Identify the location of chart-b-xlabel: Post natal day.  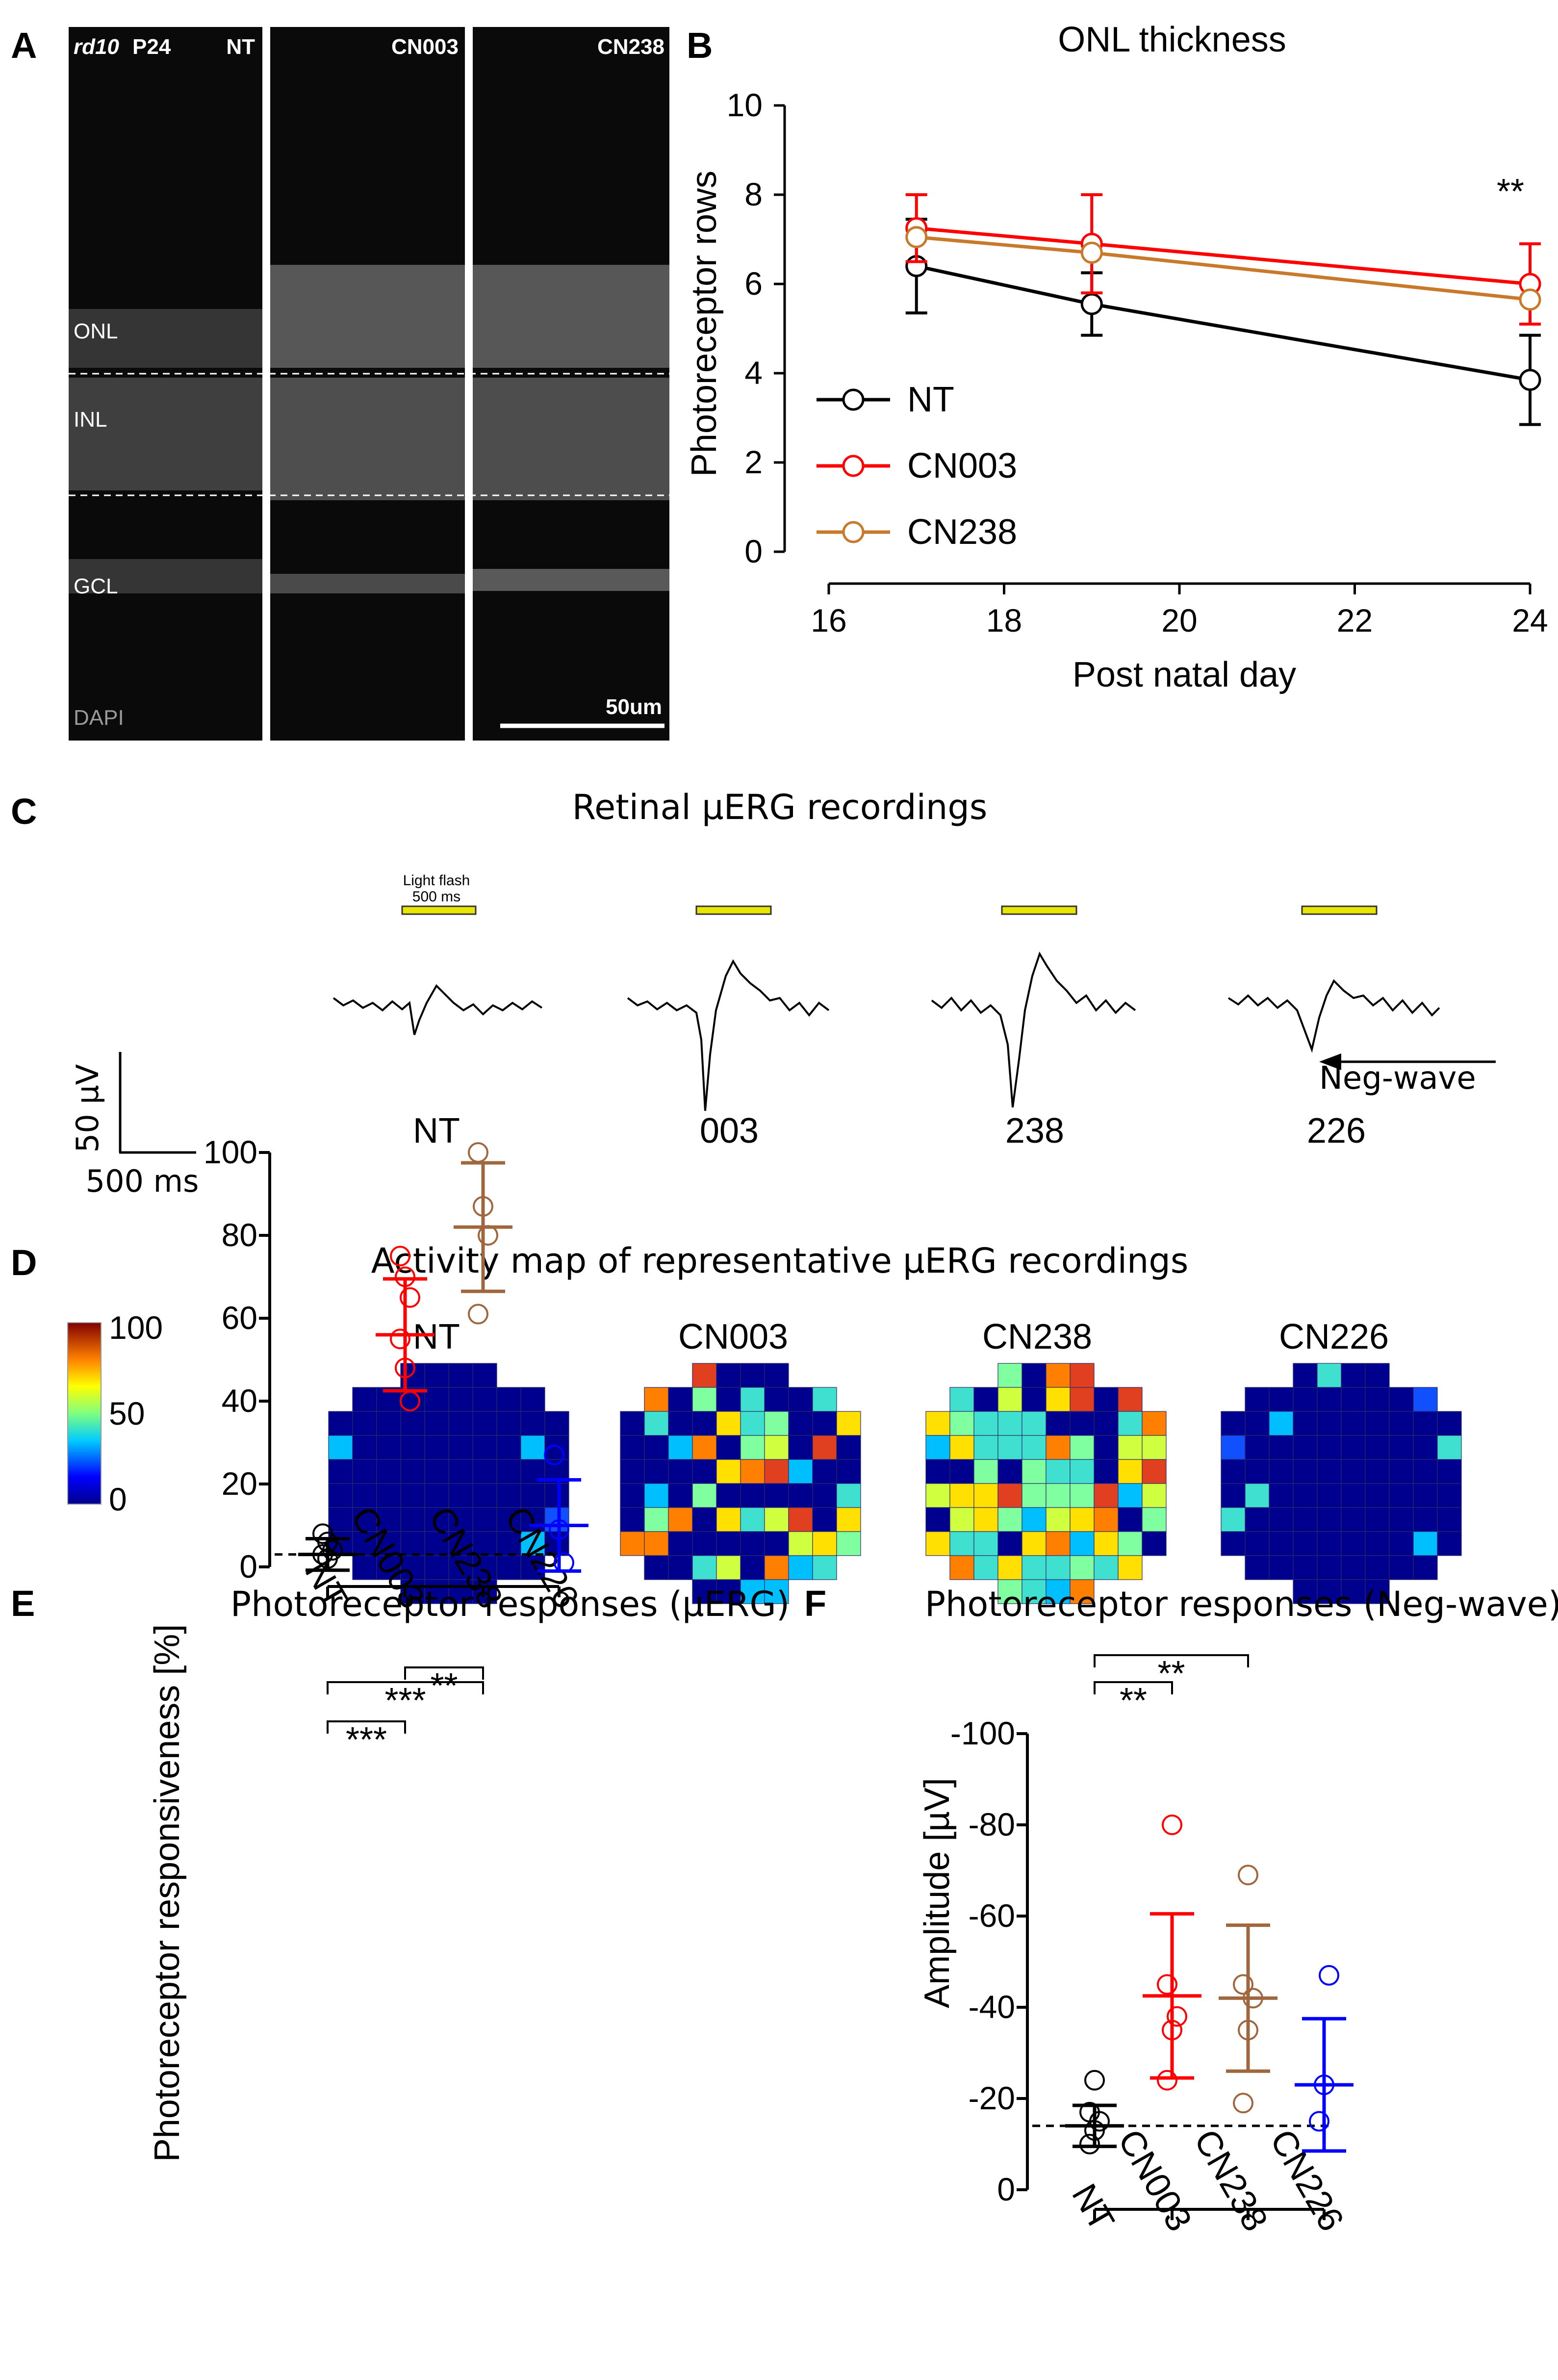
(1184, 674).